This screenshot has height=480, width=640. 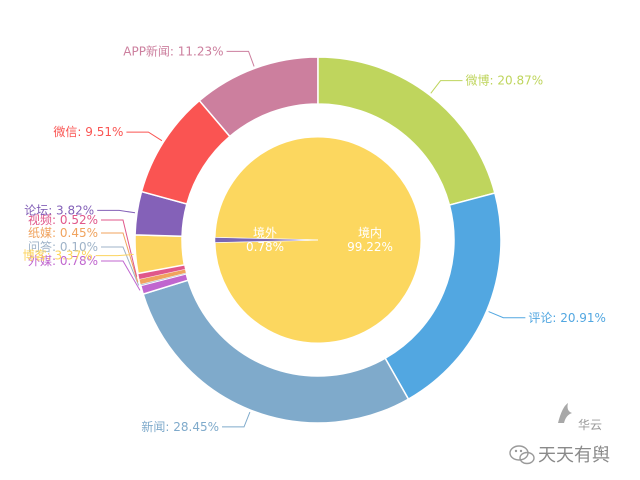 I want to click on slice-label-8: 博客: 3.37%, so click(x=58, y=255).